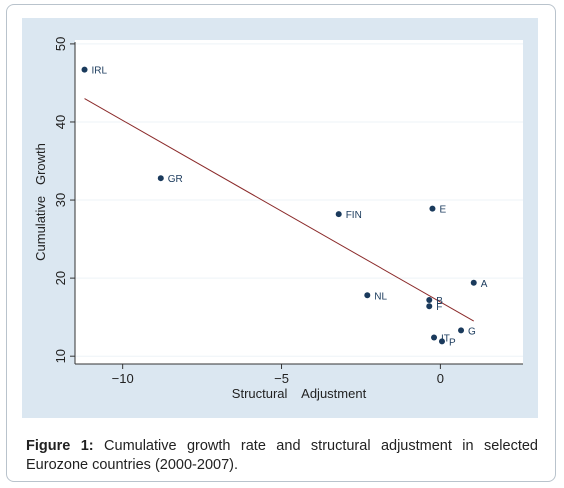  Describe the element at coordinates (60, 356) in the screenshot. I see `y-tick-label: 10` at that location.